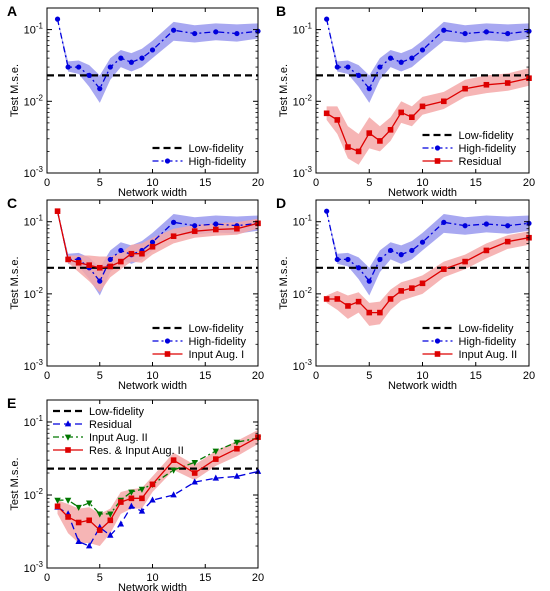  What do you see at coordinates (34, 172) in the screenshot?
I see `y-tick-label: 10⁻³` at bounding box center [34, 172].